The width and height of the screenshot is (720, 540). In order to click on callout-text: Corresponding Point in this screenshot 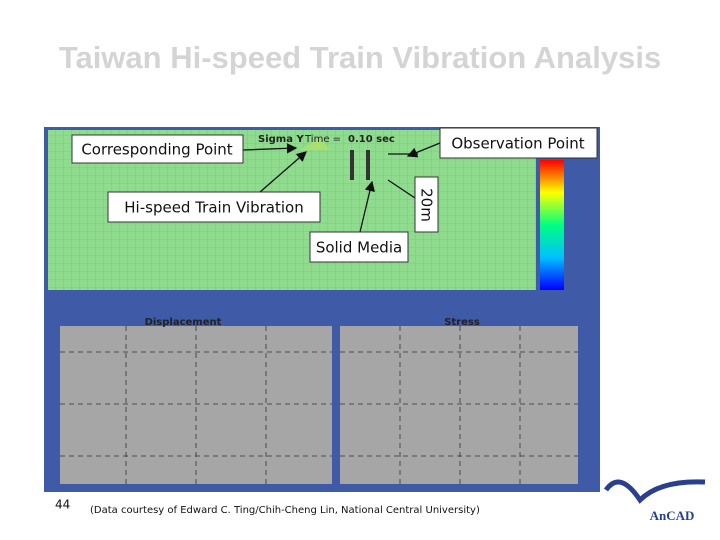, I will do `click(156, 150)`.